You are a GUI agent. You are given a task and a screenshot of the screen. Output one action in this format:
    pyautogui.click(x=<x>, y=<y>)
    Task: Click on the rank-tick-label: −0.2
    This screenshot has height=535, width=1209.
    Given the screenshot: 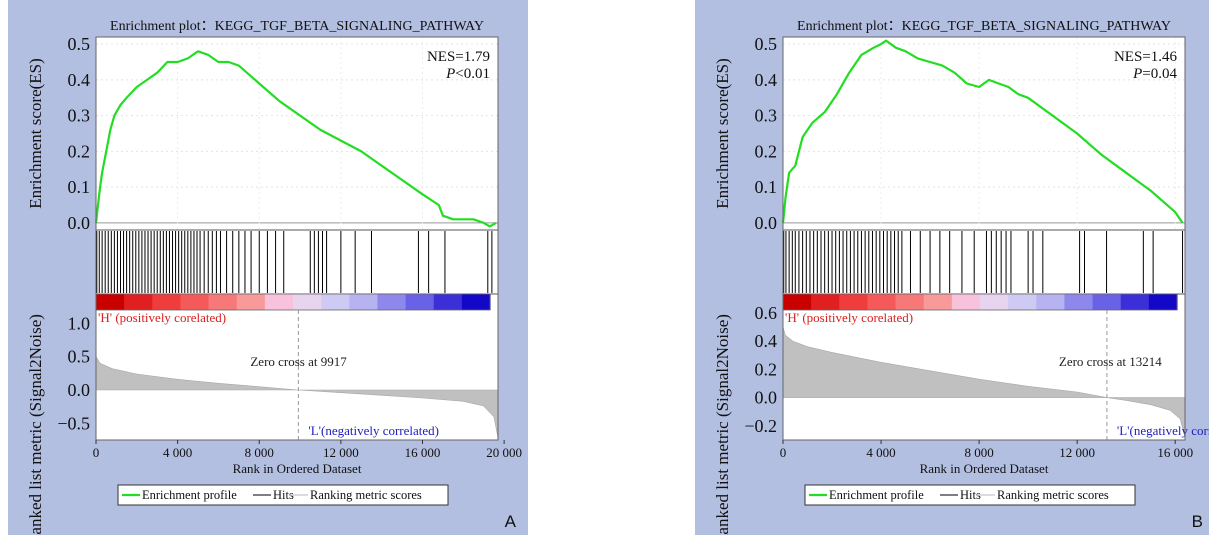 What is the action you would take?
    pyautogui.click(x=760, y=426)
    